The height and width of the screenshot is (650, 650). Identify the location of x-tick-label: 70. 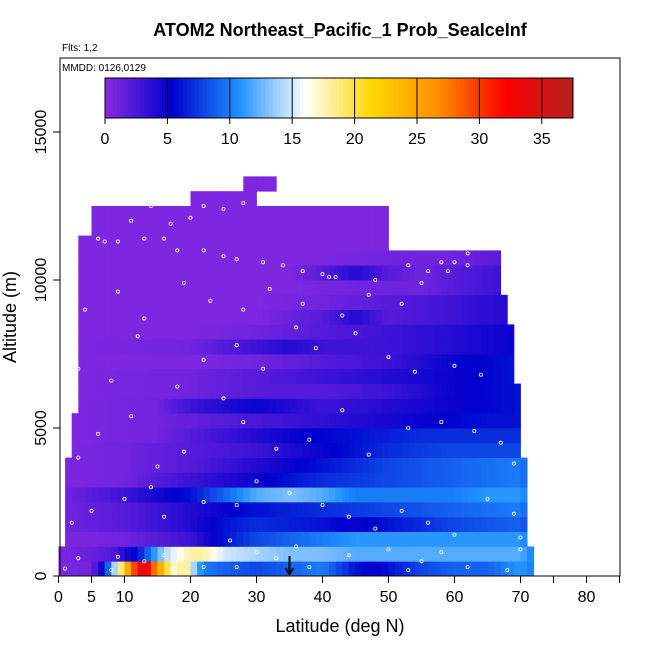
(521, 597).